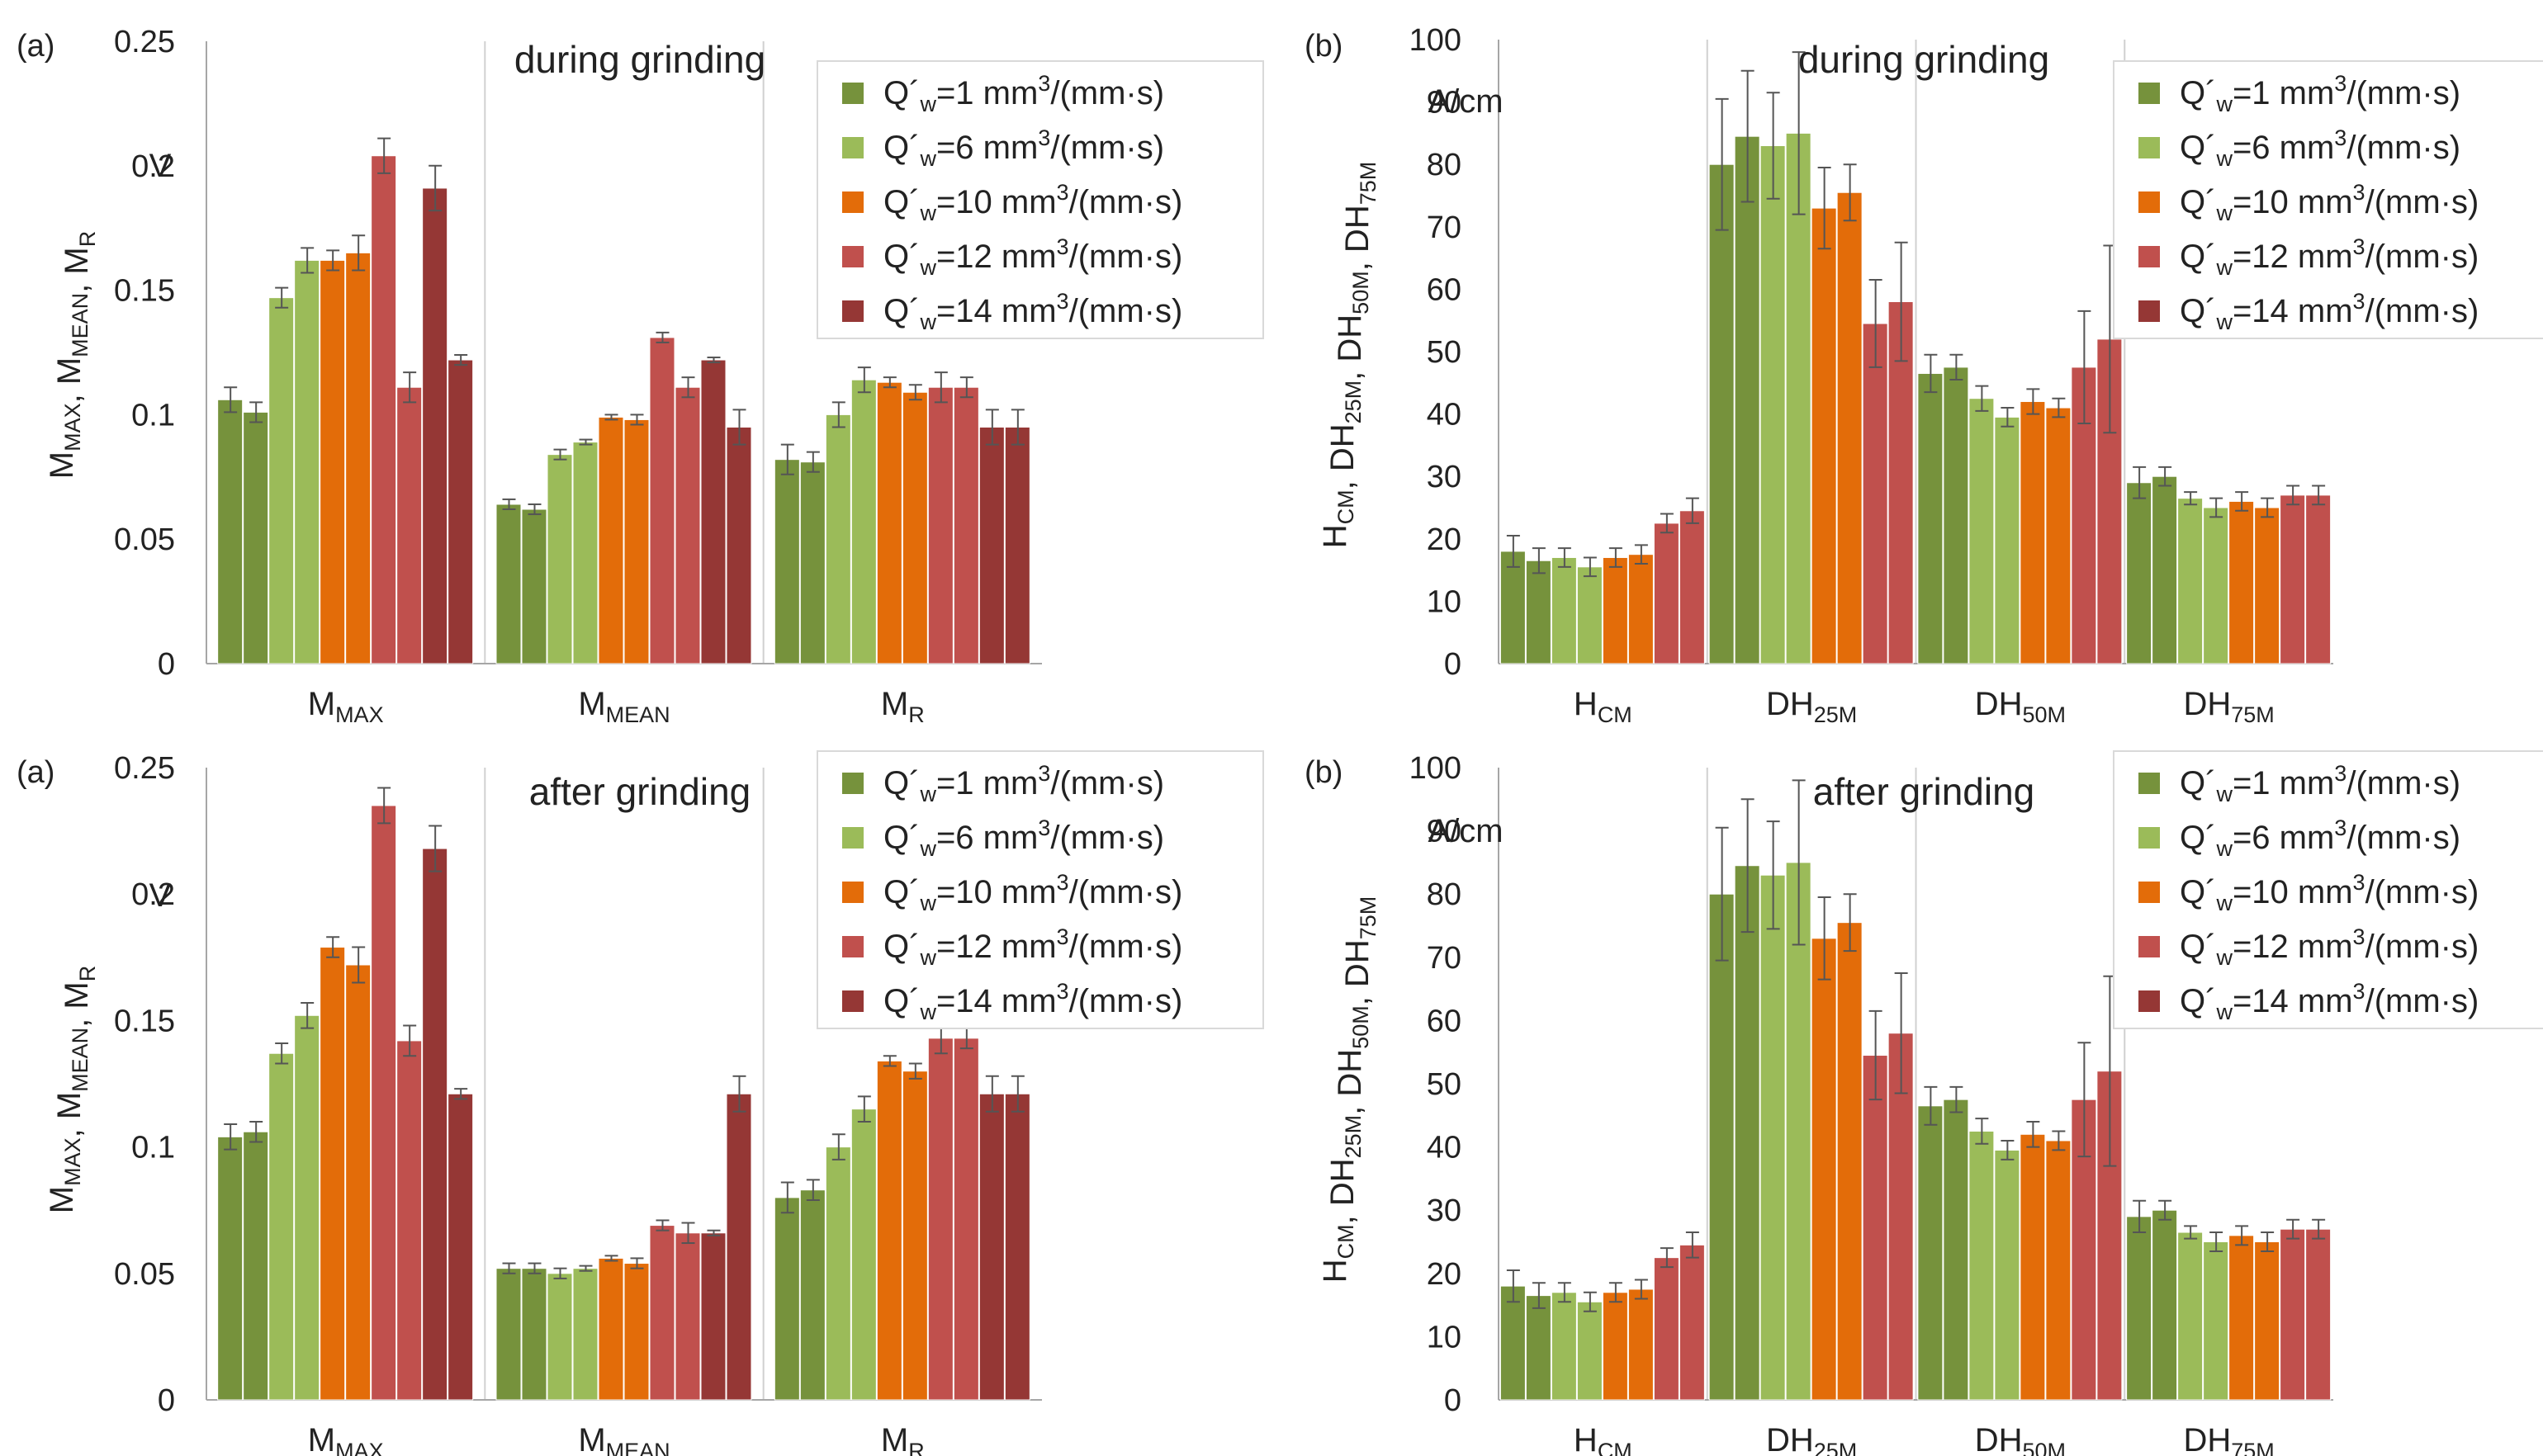  I want to click on y-axis-label: HCM, DH25M, DH50M, DH75M, so click(1348, 355).